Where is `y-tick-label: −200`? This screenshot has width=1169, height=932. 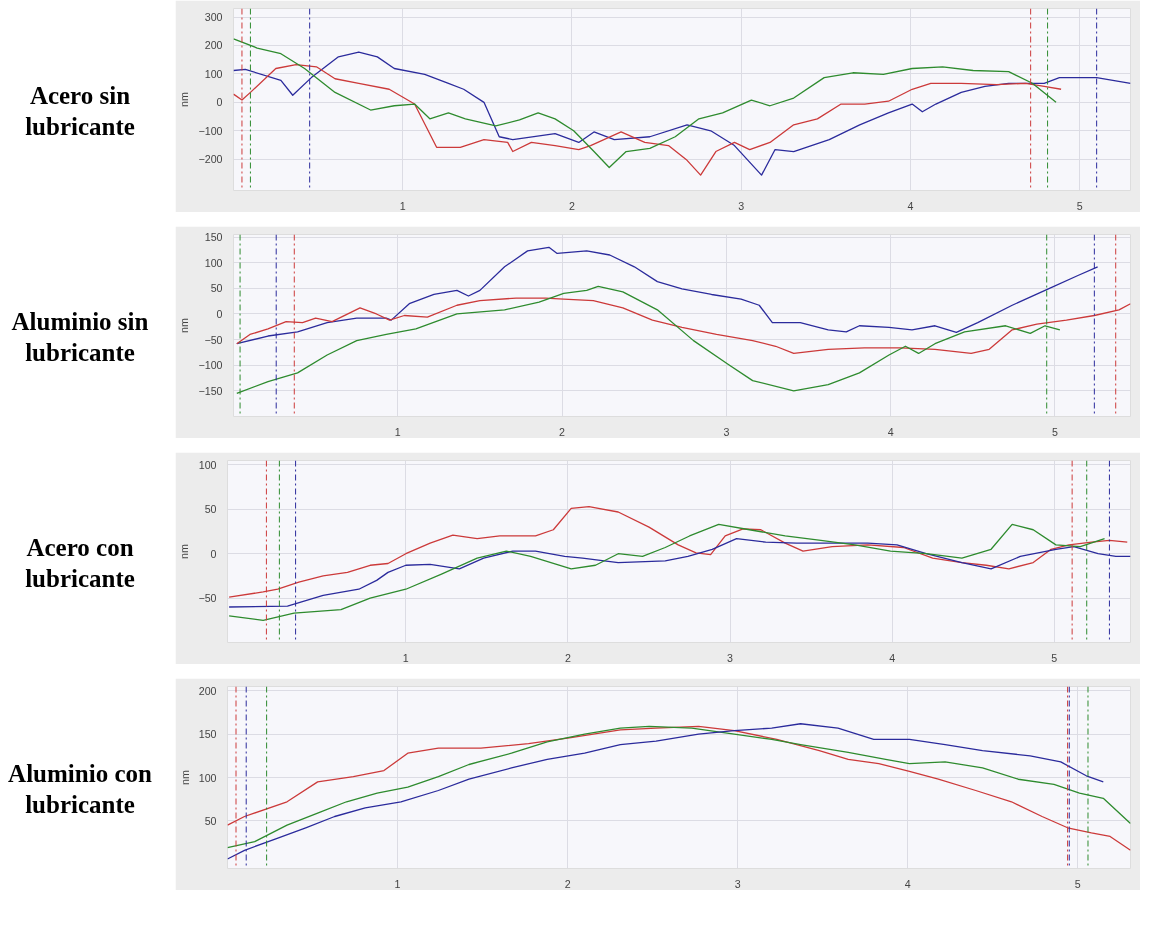
y-tick-label: −200 is located at coordinates (210, 159).